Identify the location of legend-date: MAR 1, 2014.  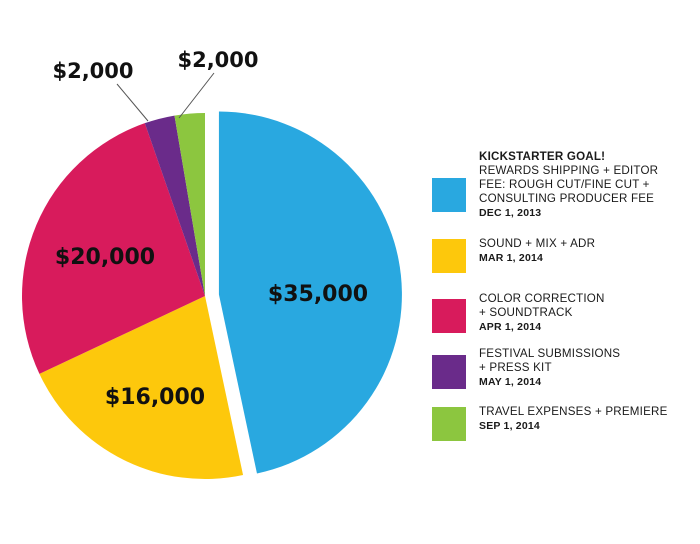
(511, 258).